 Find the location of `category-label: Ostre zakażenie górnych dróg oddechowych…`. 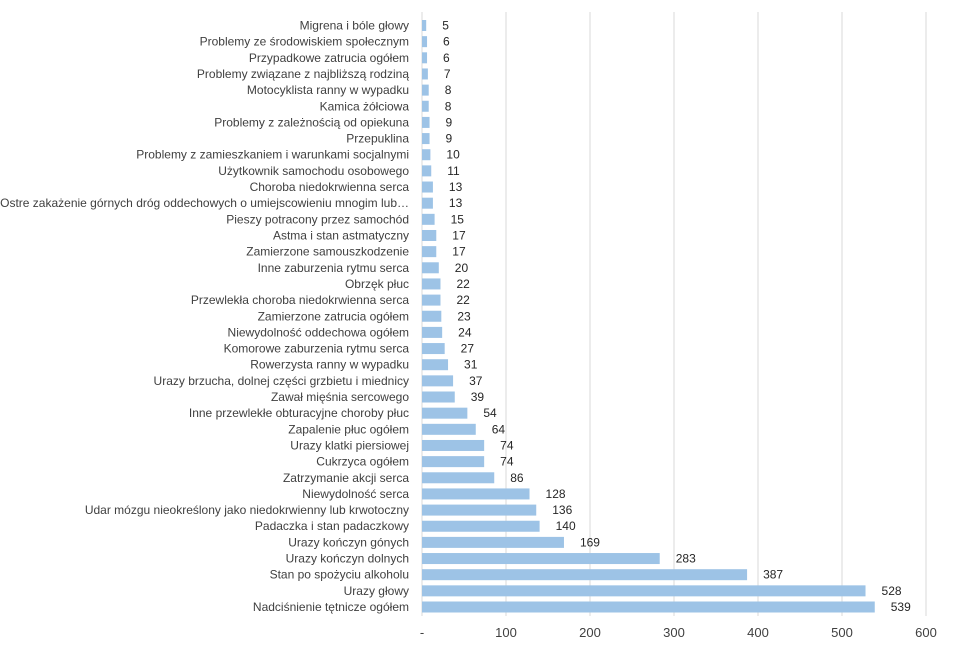

category-label: Ostre zakażenie górnych dróg oddechowych… is located at coordinates (204, 203).